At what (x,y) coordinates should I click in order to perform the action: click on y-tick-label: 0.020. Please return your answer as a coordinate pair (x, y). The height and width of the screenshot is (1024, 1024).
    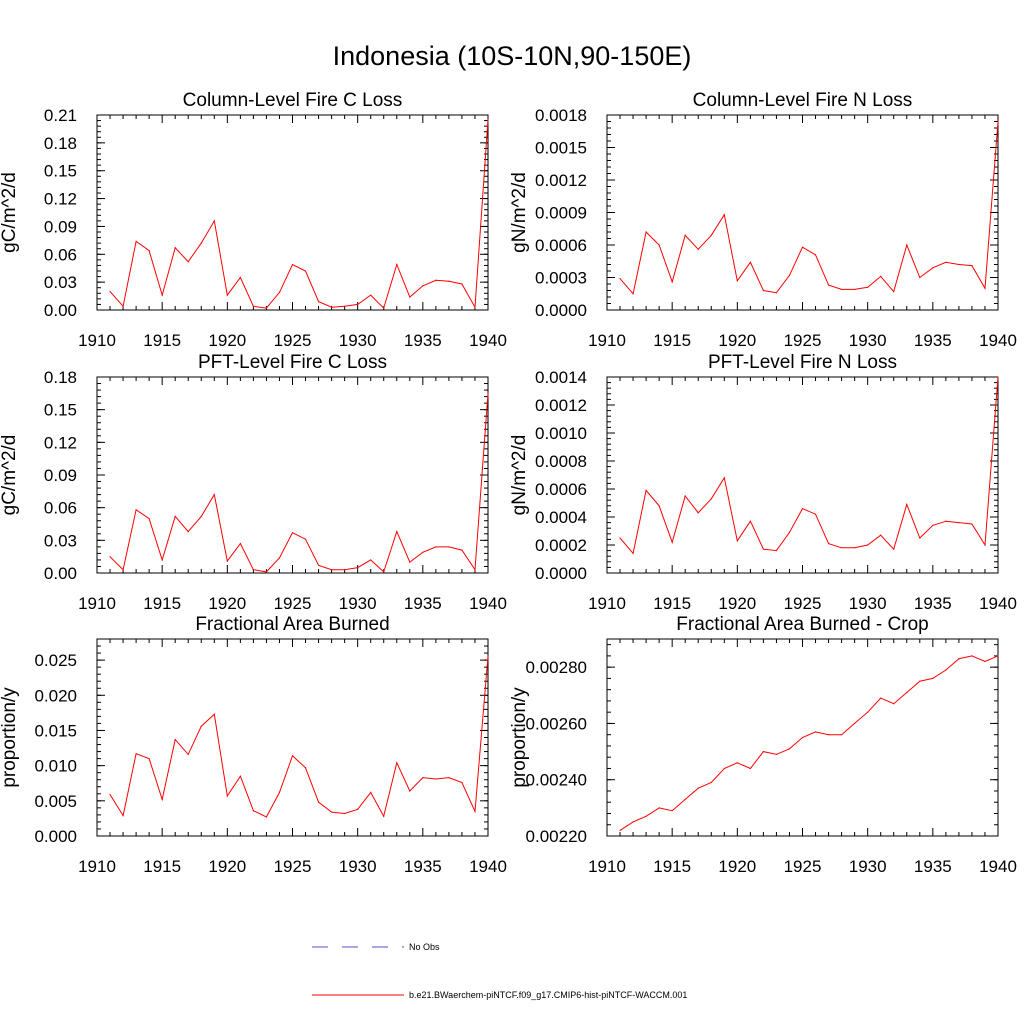
    Looking at the image, I should click on (55, 695).